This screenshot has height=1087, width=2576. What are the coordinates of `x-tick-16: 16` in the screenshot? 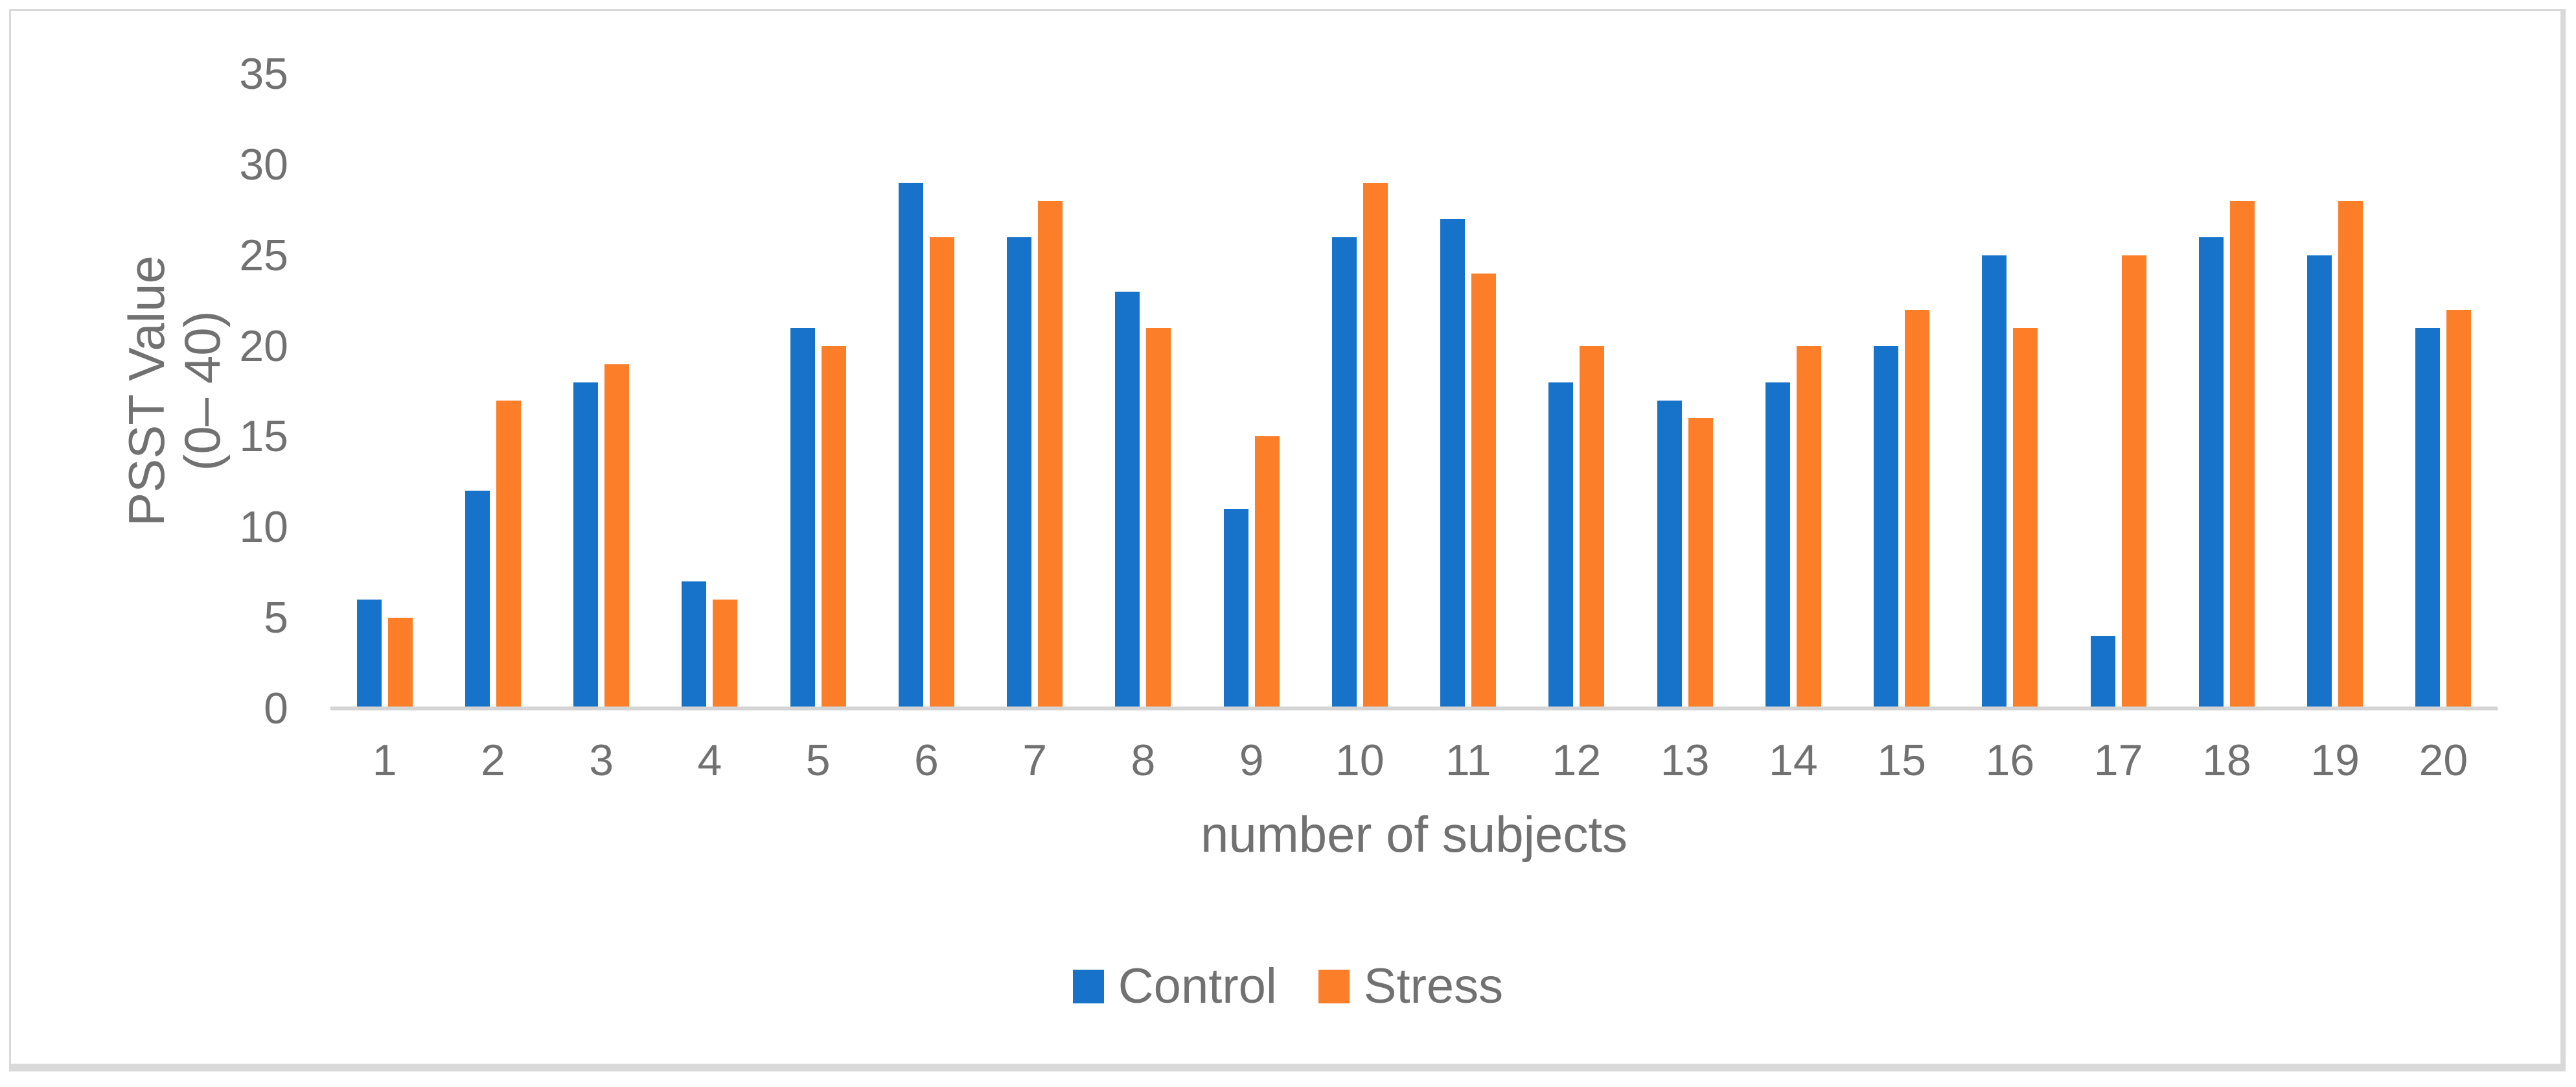 It's located at (2010, 760).